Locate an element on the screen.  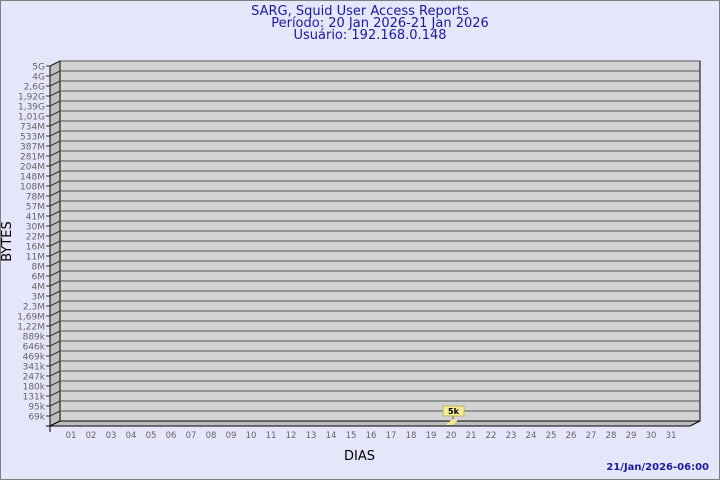
y-tick-label: 180k is located at coordinates (34, 388).